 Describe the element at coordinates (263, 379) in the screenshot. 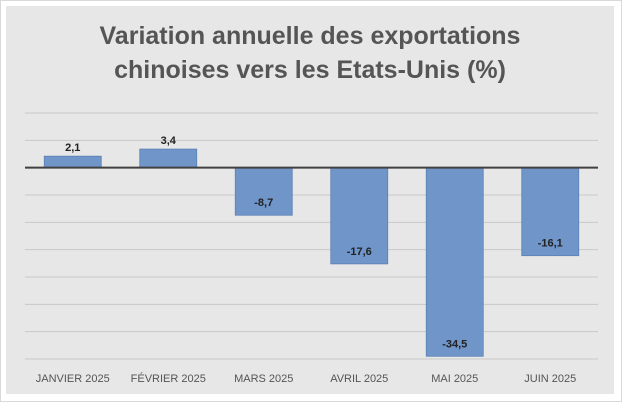

I see `category-label: MARS 2025` at that location.